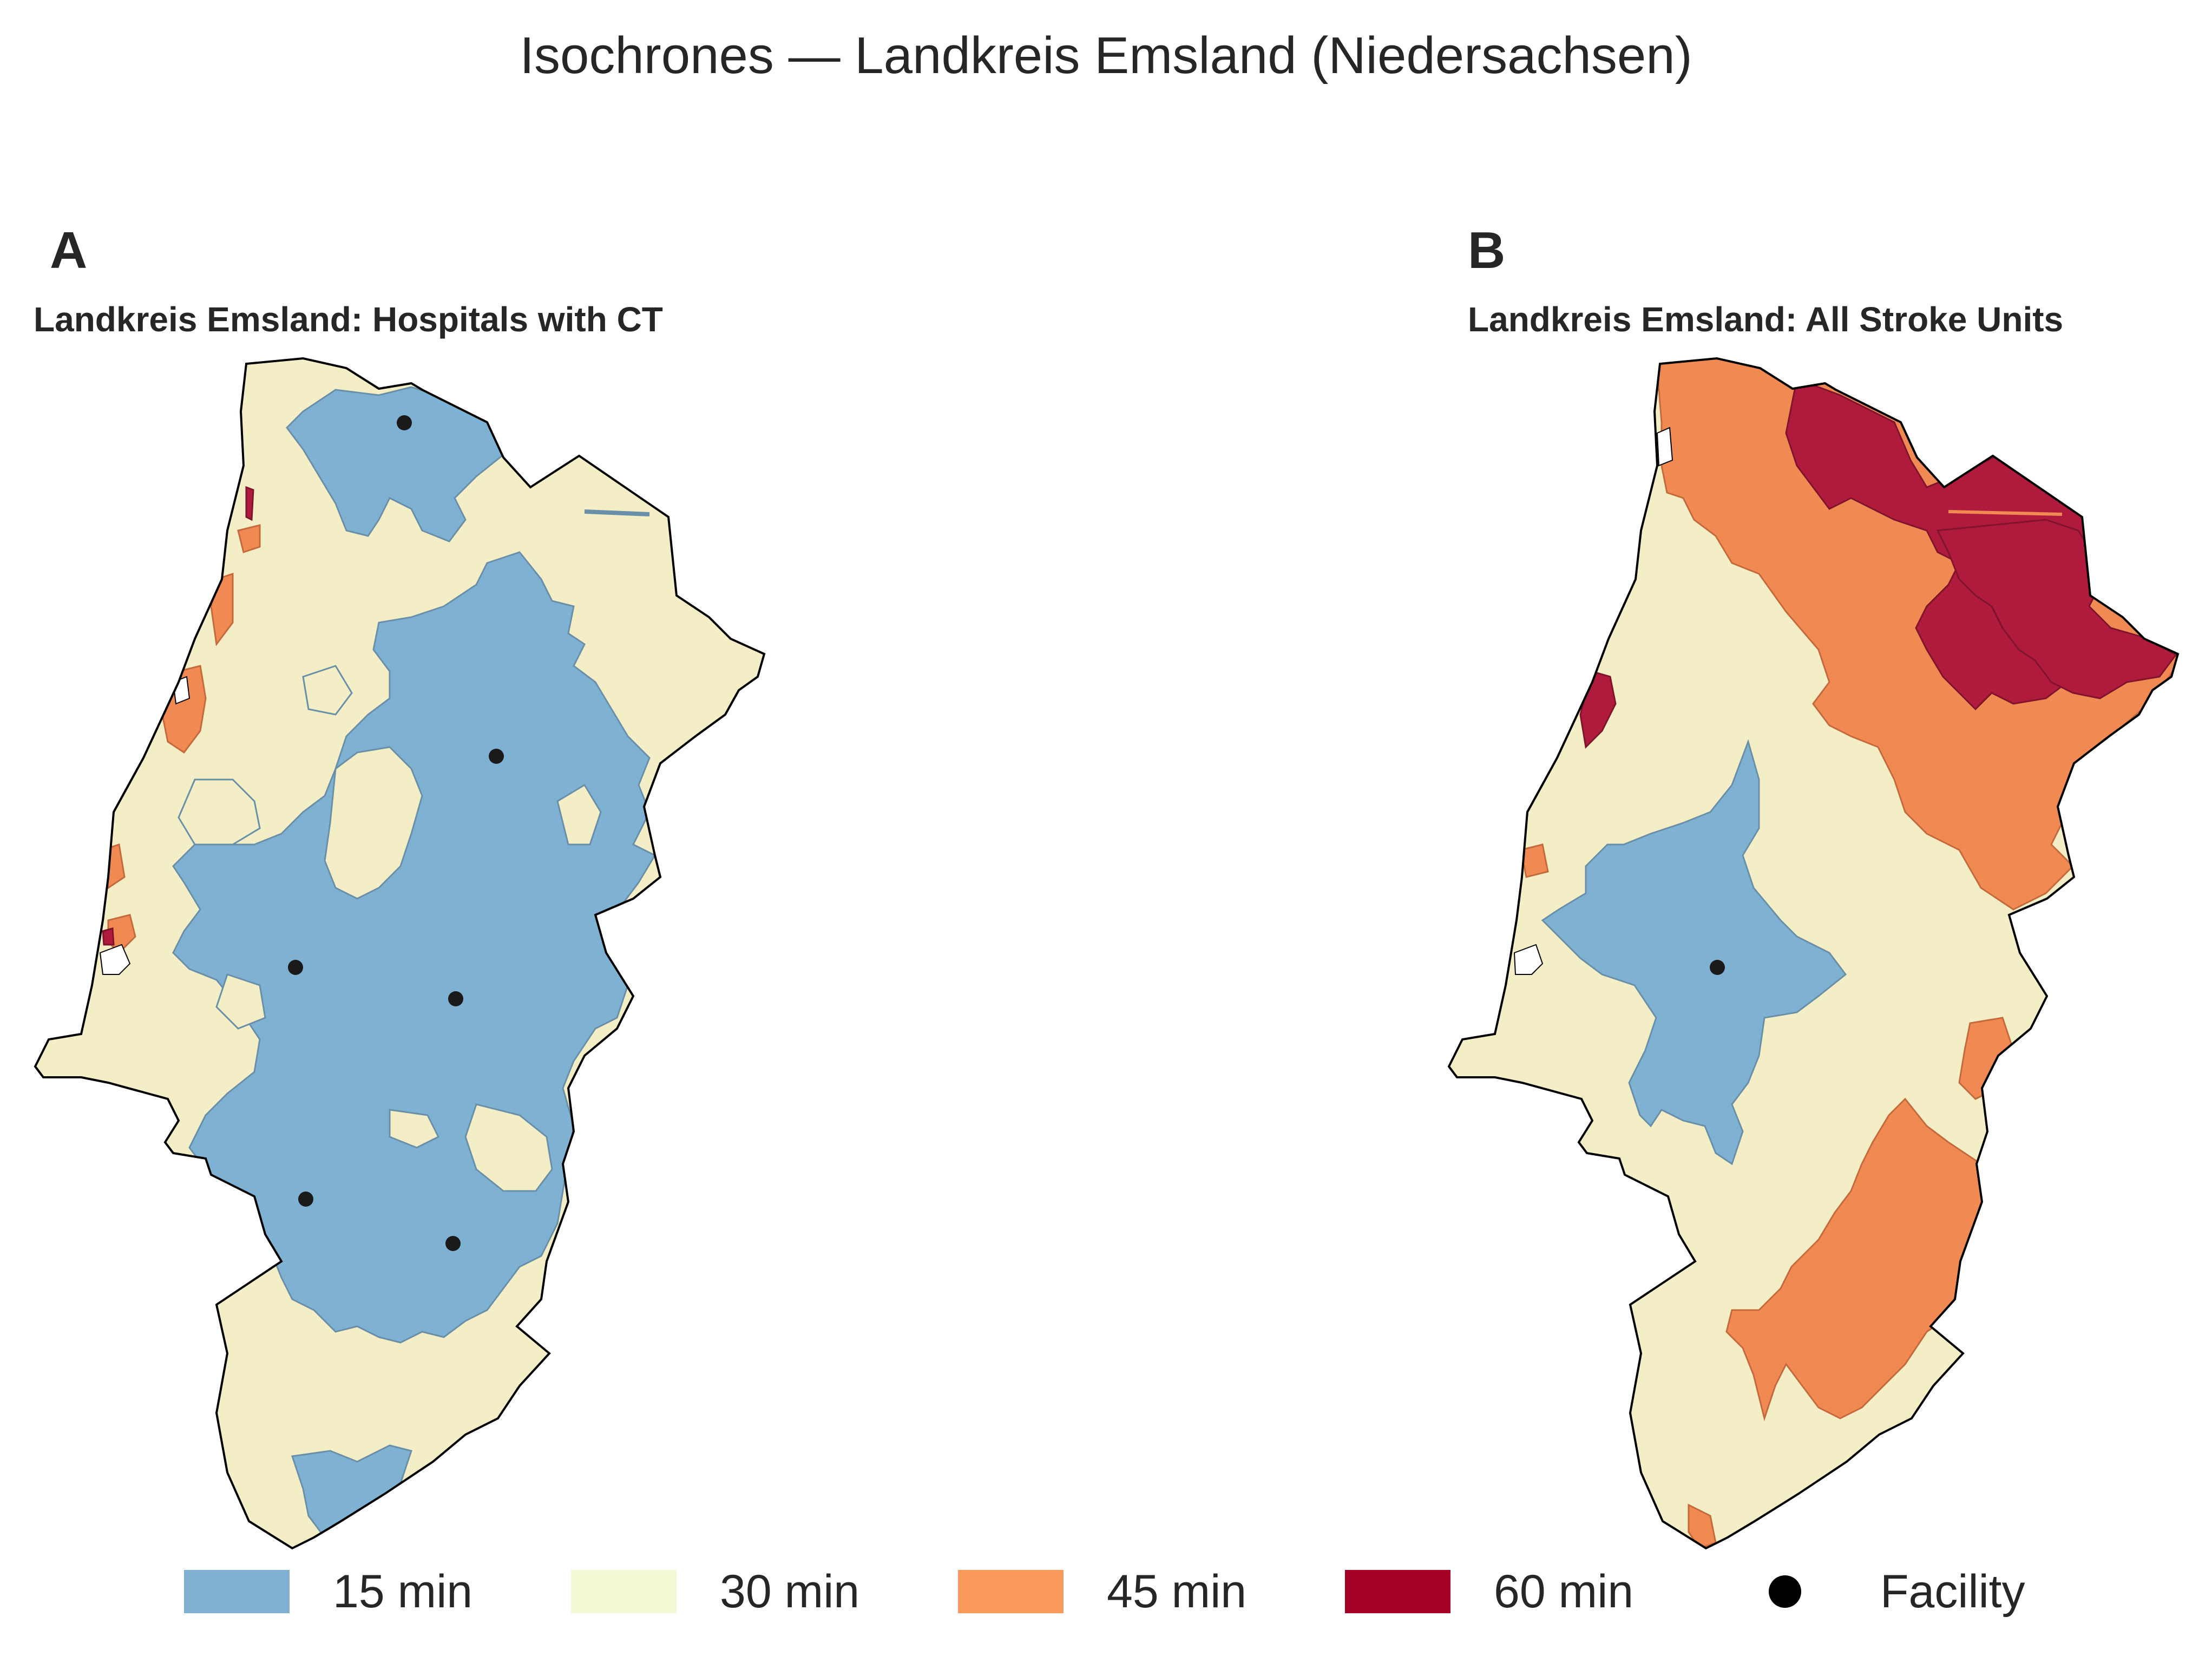  I want to click on legend-swatch-30min, so click(624, 1591).